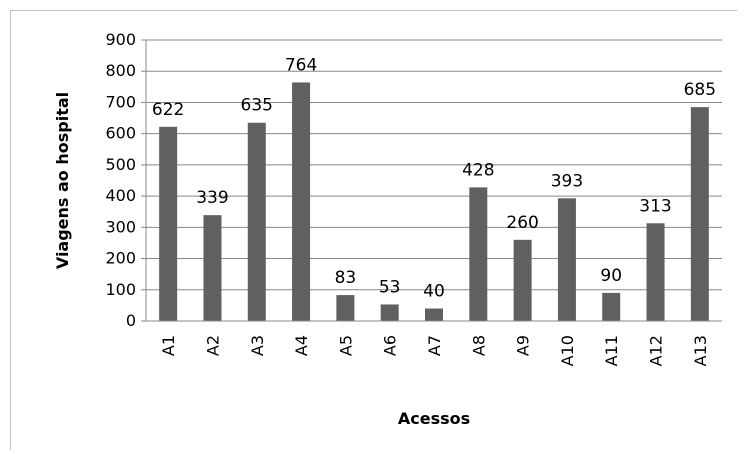 The image size is (745, 454). Describe the element at coordinates (212, 198) in the screenshot. I see `data-label: 339` at that location.